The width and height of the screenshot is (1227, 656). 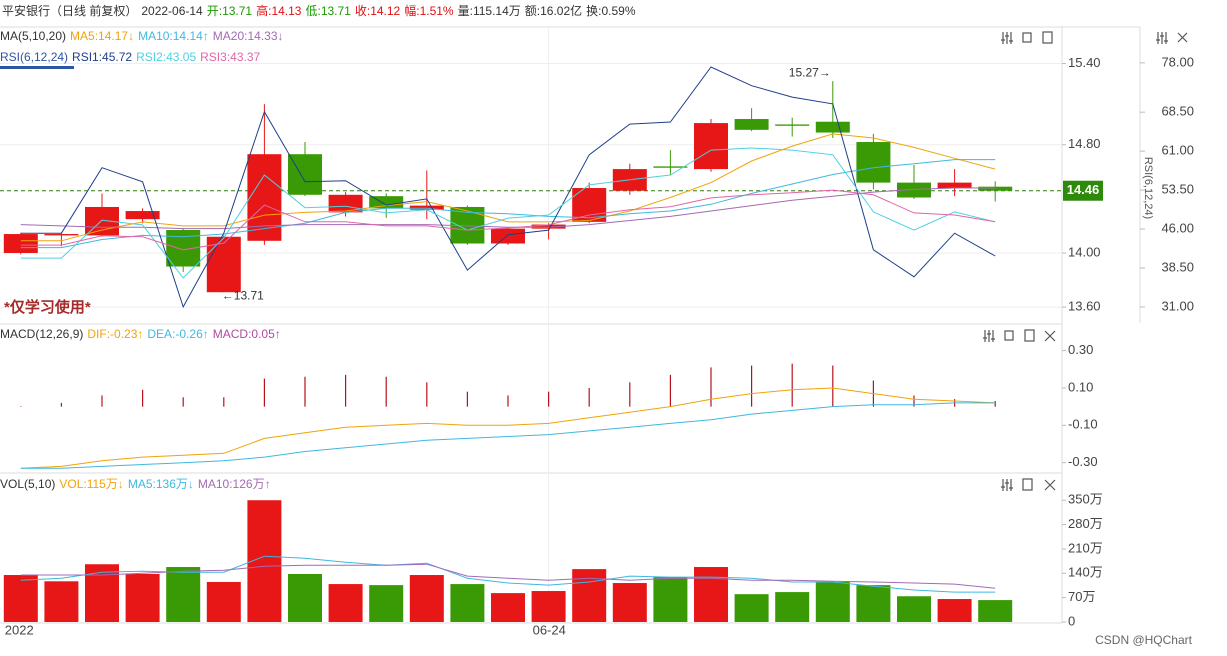 I want to click on y2-tick-label: 68.50, so click(x=1177, y=111).